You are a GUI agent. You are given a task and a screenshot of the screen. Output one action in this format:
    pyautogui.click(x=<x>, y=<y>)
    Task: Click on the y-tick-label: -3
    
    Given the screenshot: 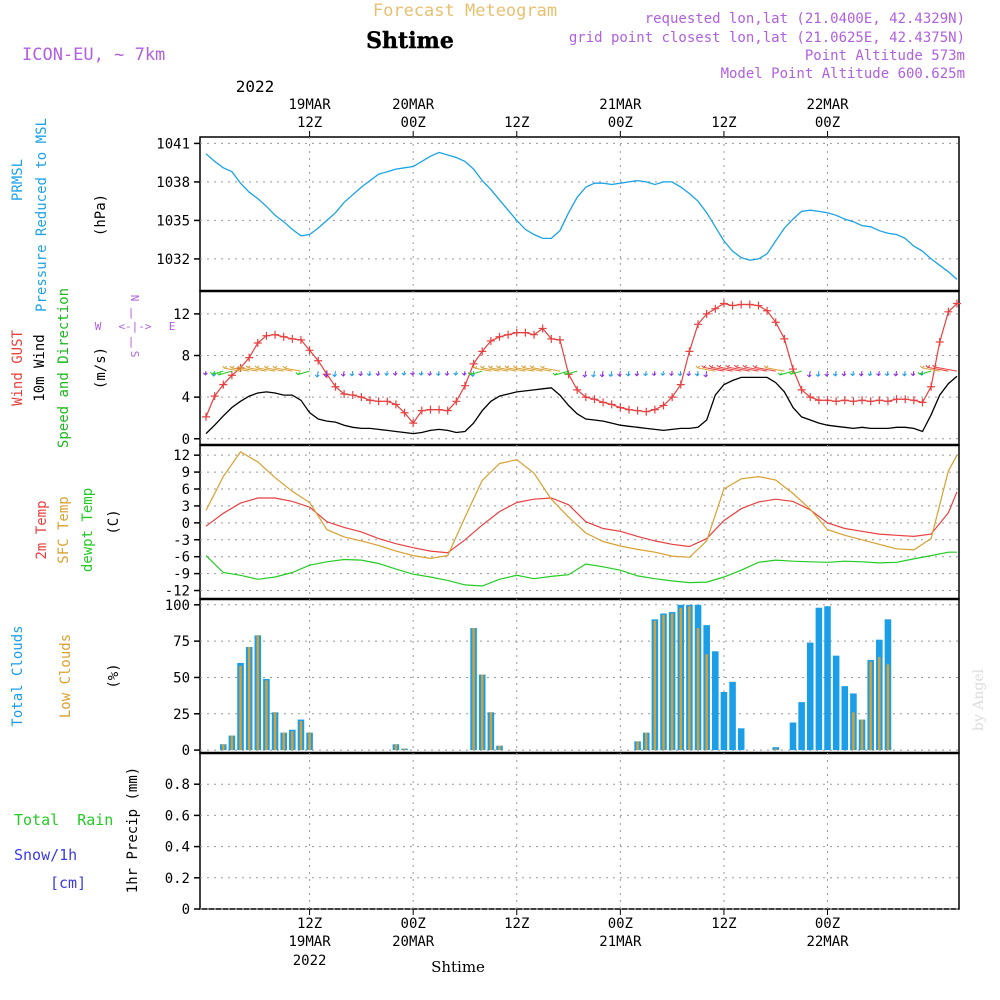 What is the action you would take?
    pyautogui.click(x=181, y=541)
    